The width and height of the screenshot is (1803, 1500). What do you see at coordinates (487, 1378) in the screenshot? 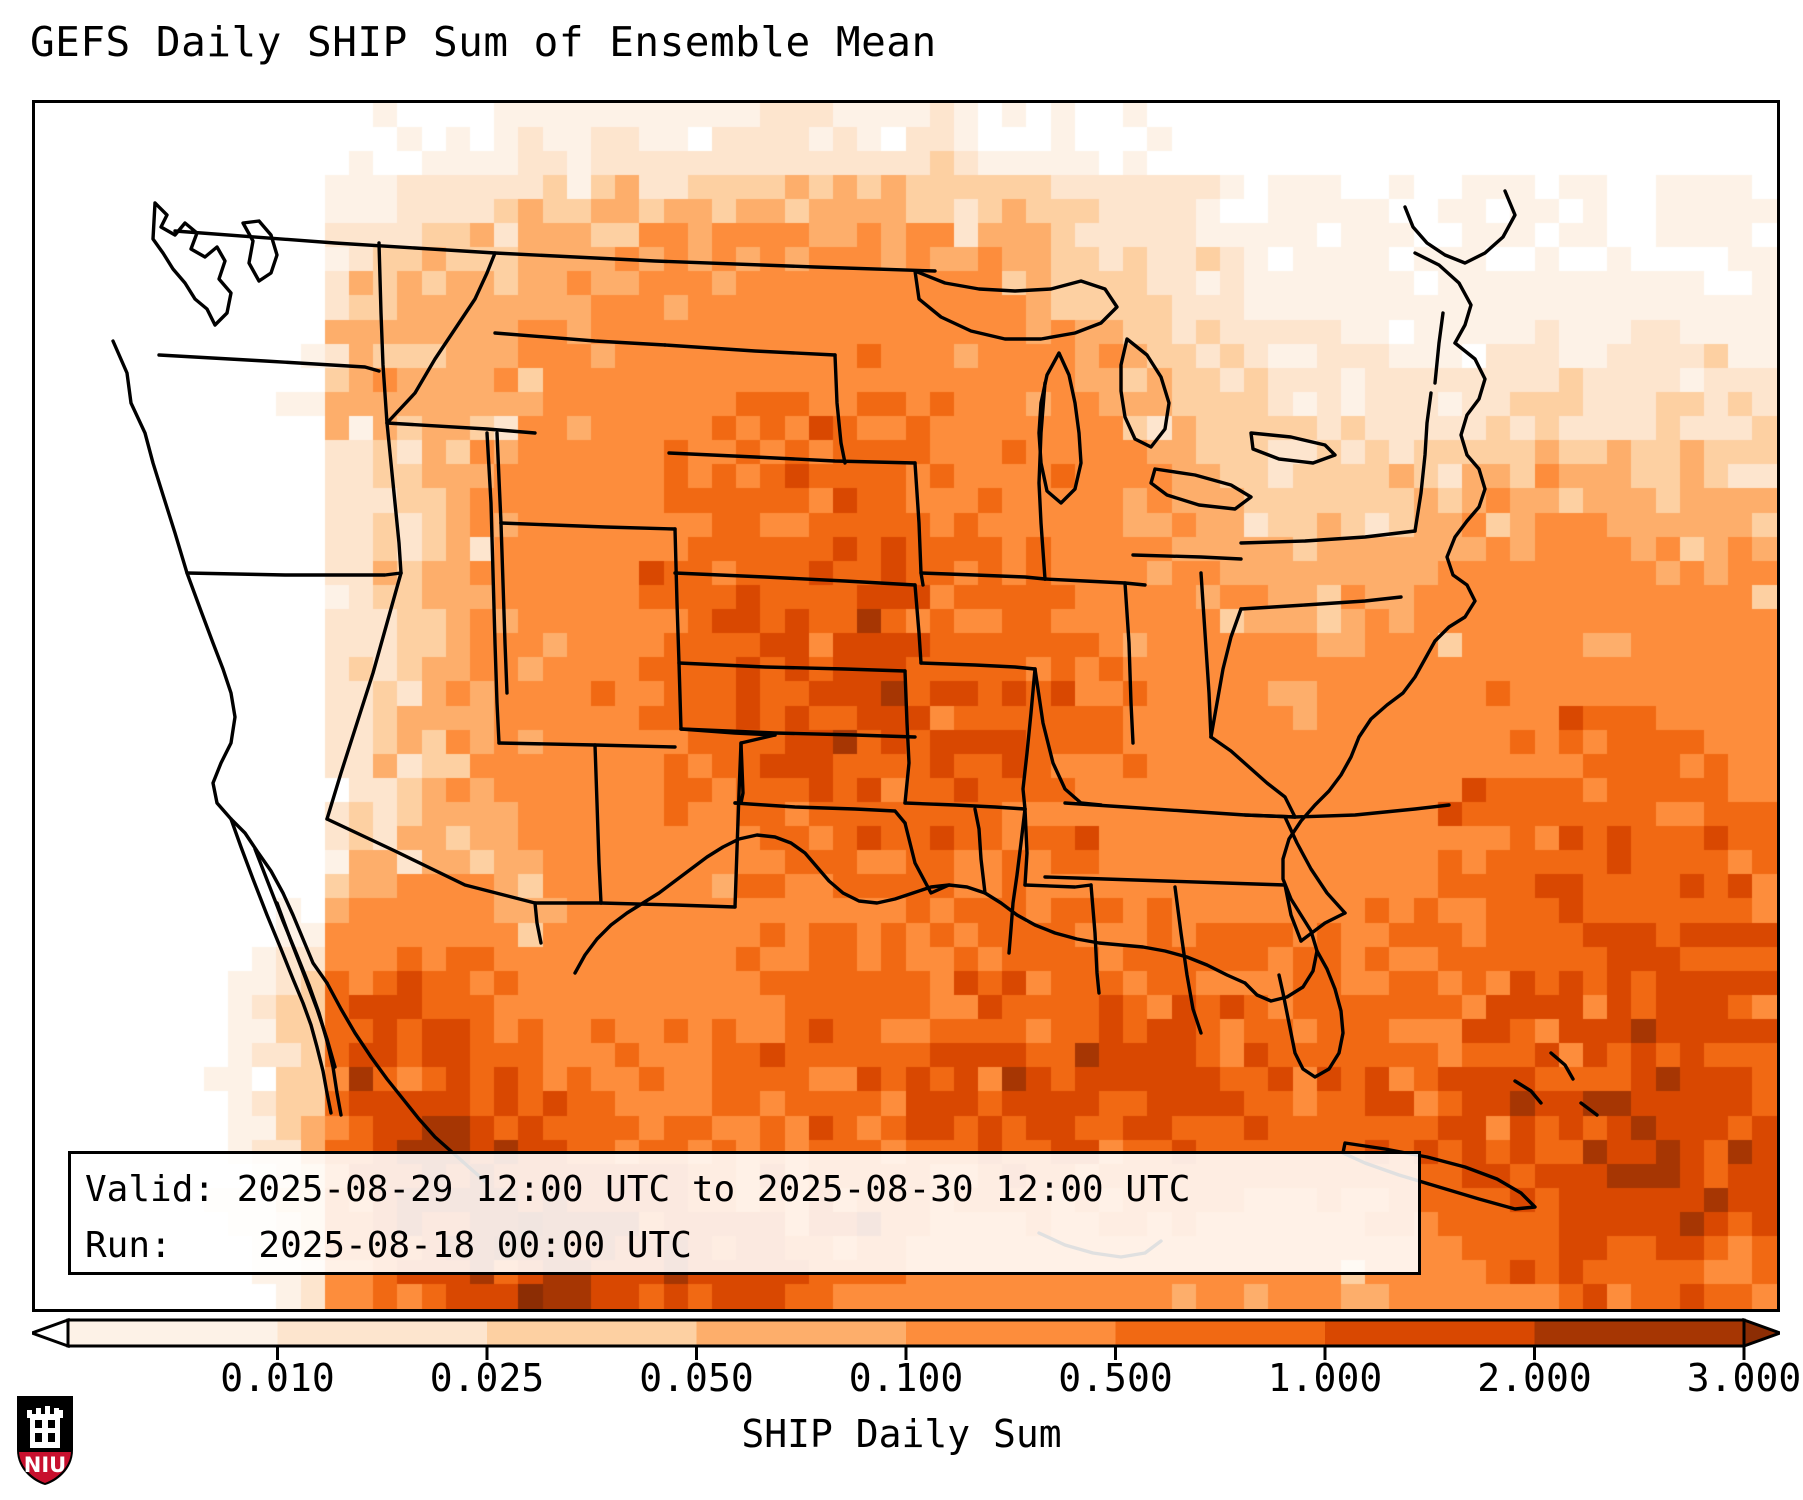
I see `colorbar-tick-label: 0.025` at bounding box center [487, 1378].